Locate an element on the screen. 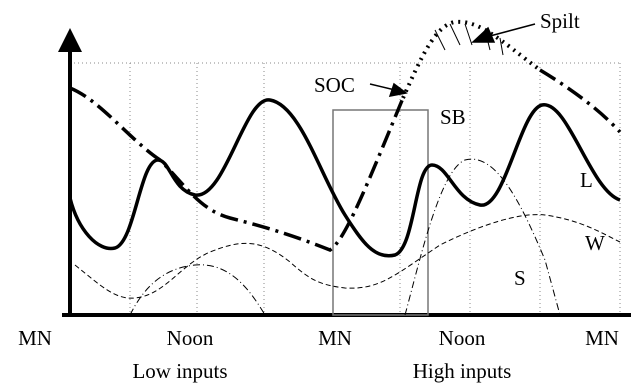 The width and height of the screenshot is (631, 385). curve-label: SB is located at coordinates (453, 117).